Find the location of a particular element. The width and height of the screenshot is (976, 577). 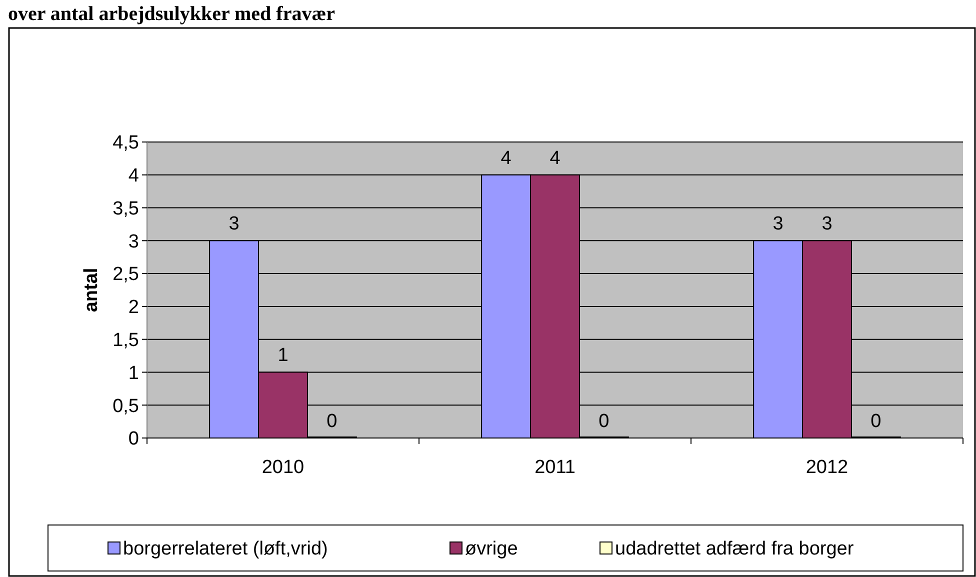

legend-label: øvrige is located at coordinates (491, 549).